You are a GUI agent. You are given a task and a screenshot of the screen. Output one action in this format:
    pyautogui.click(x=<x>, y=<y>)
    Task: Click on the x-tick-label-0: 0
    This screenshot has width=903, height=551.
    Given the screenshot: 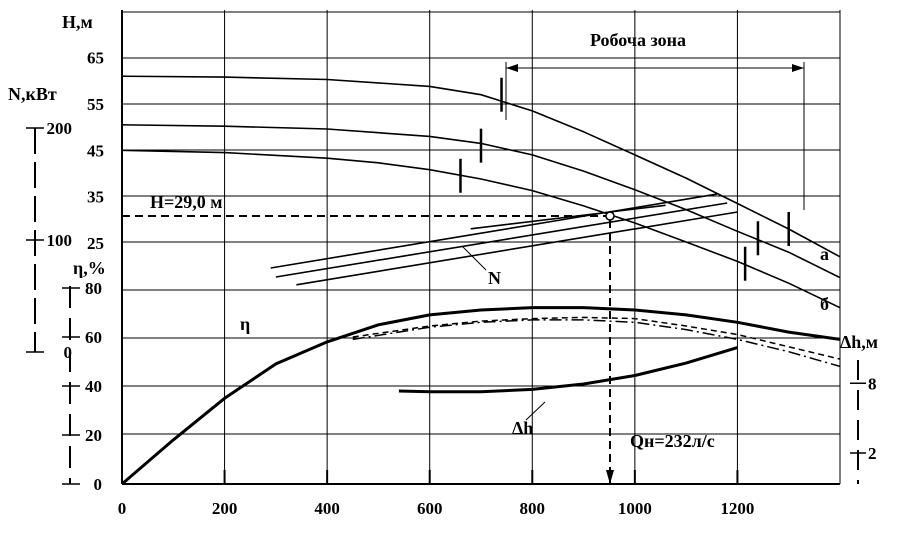 What is the action you would take?
    pyautogui.click(x=122, y=508)
    